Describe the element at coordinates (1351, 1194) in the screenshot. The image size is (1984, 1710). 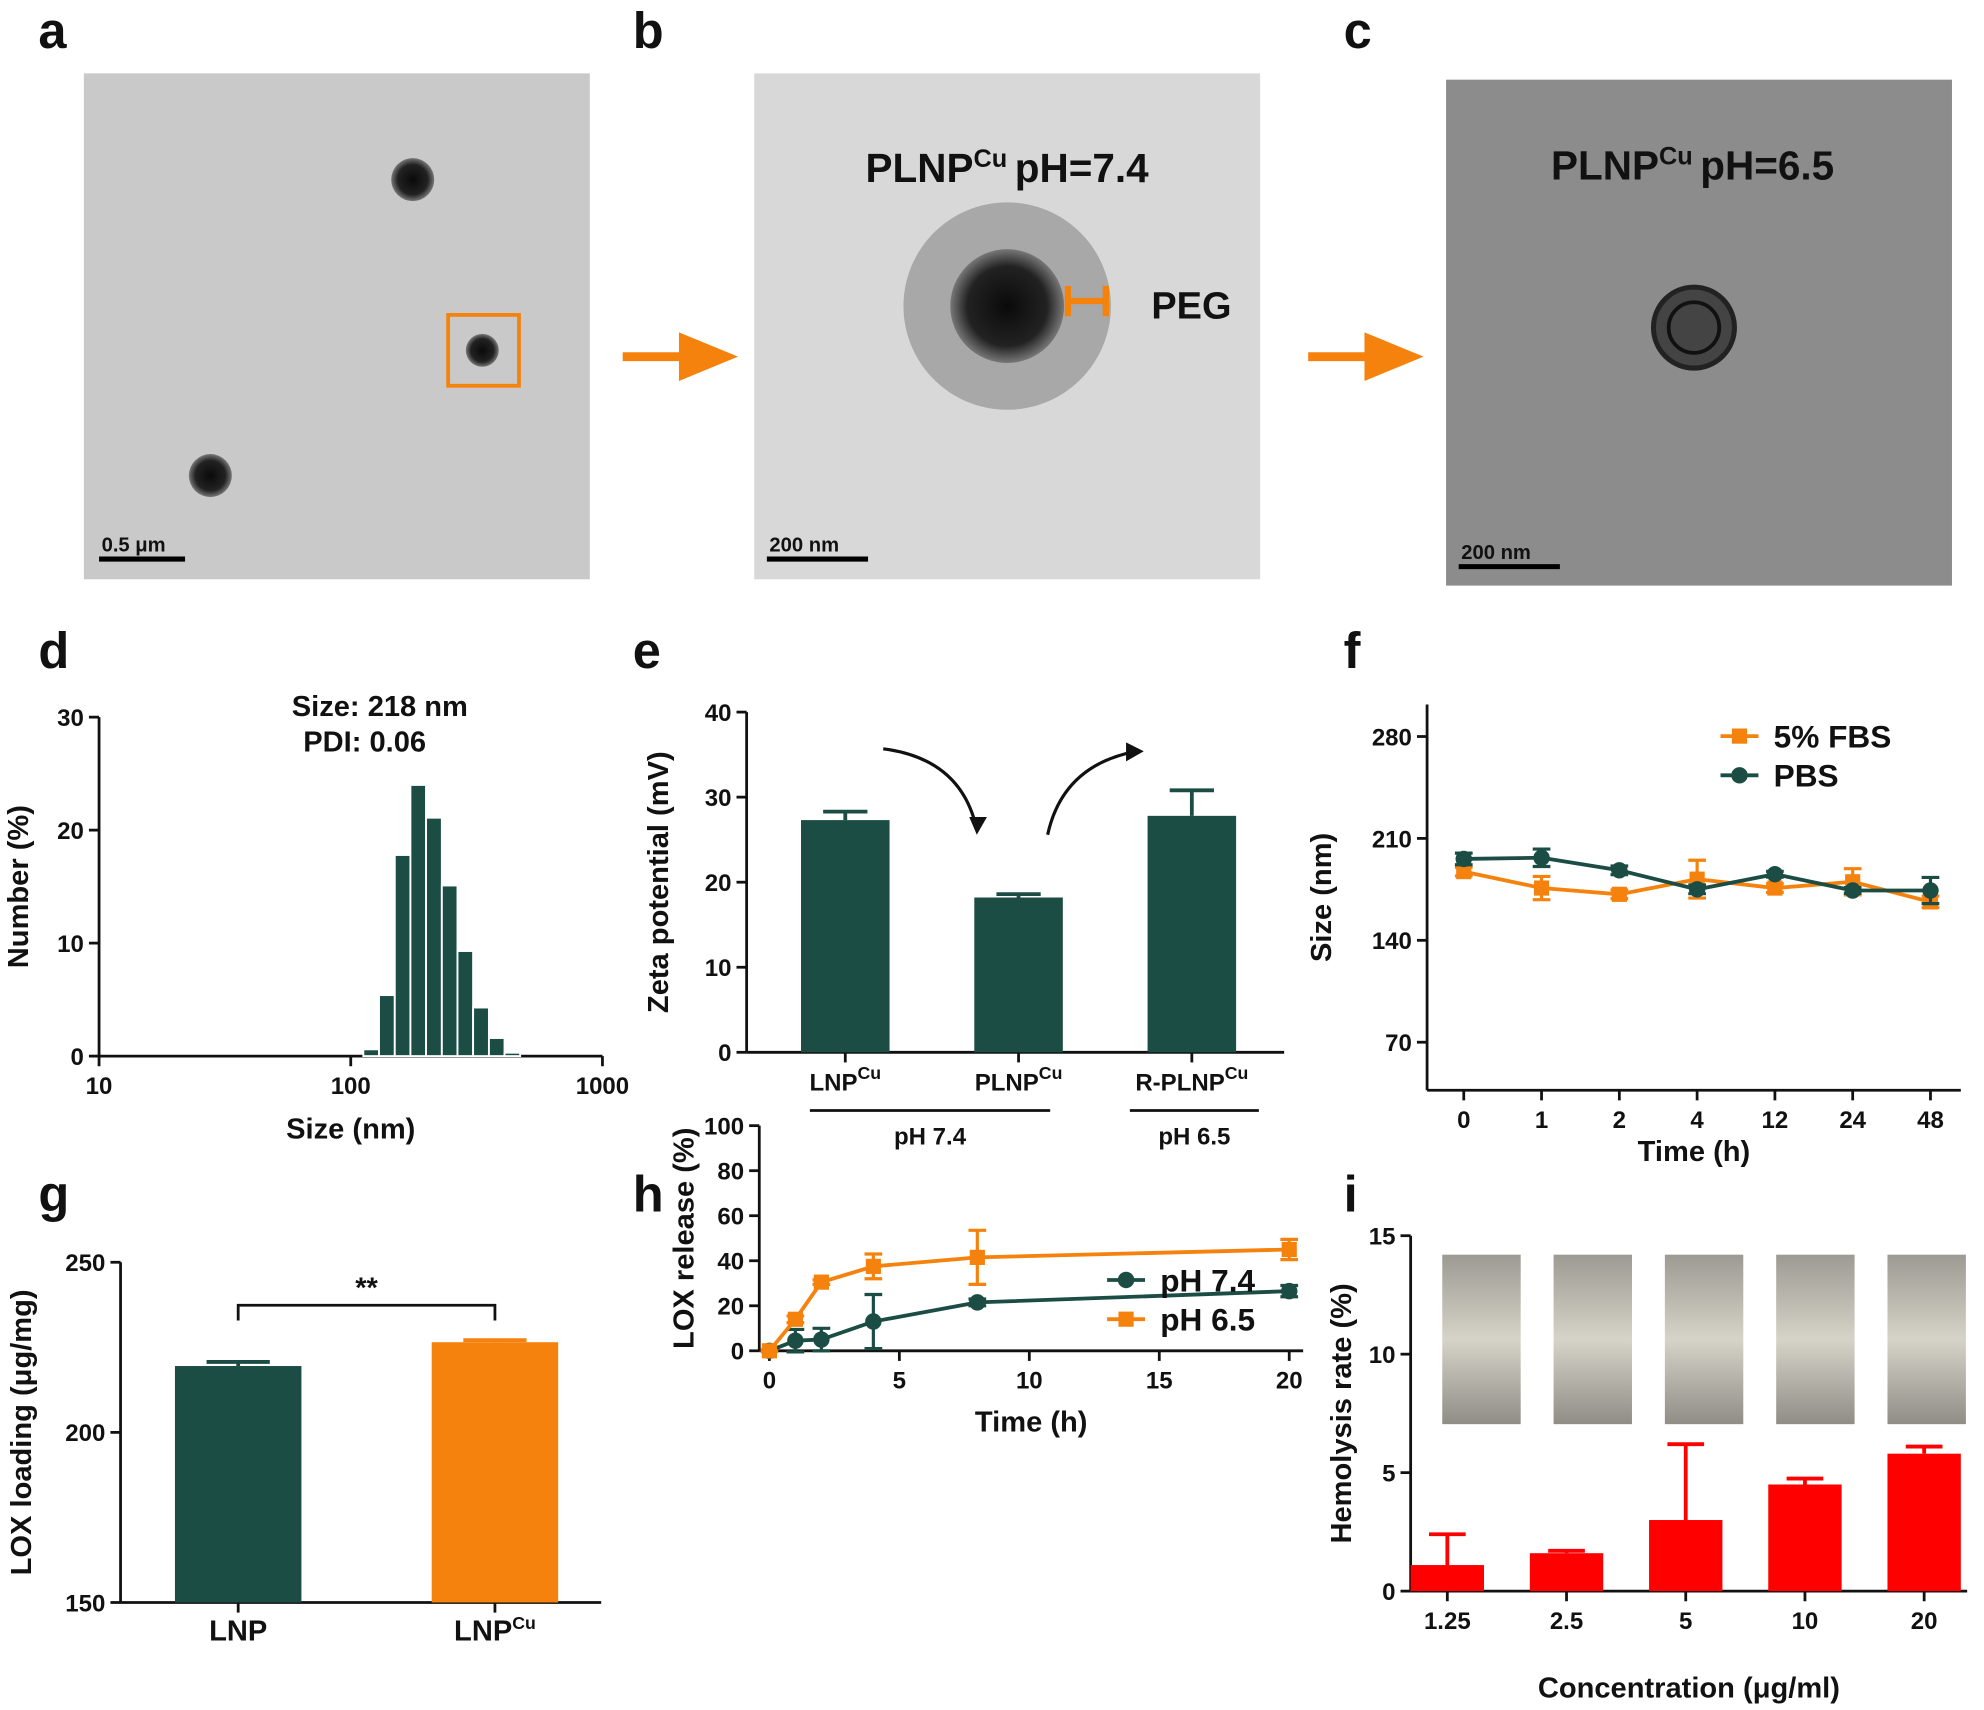
I see `panel-letter: i` at that location.